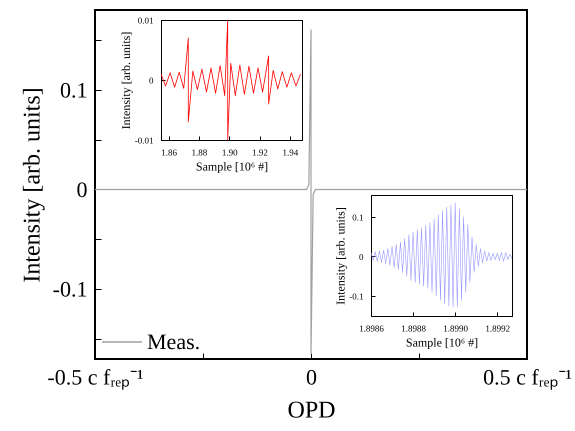 This screenshot has height=431, width=575. I want to click on x-tick-label: 1.86, so click(169, 153).